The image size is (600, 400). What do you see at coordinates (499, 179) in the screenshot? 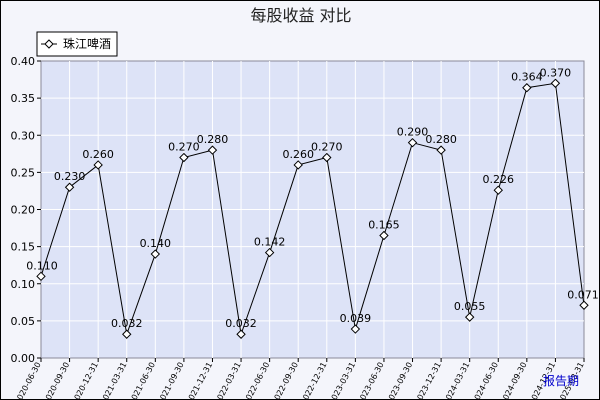
I see `data-label: 0.226` at bounding box center [499, 179].